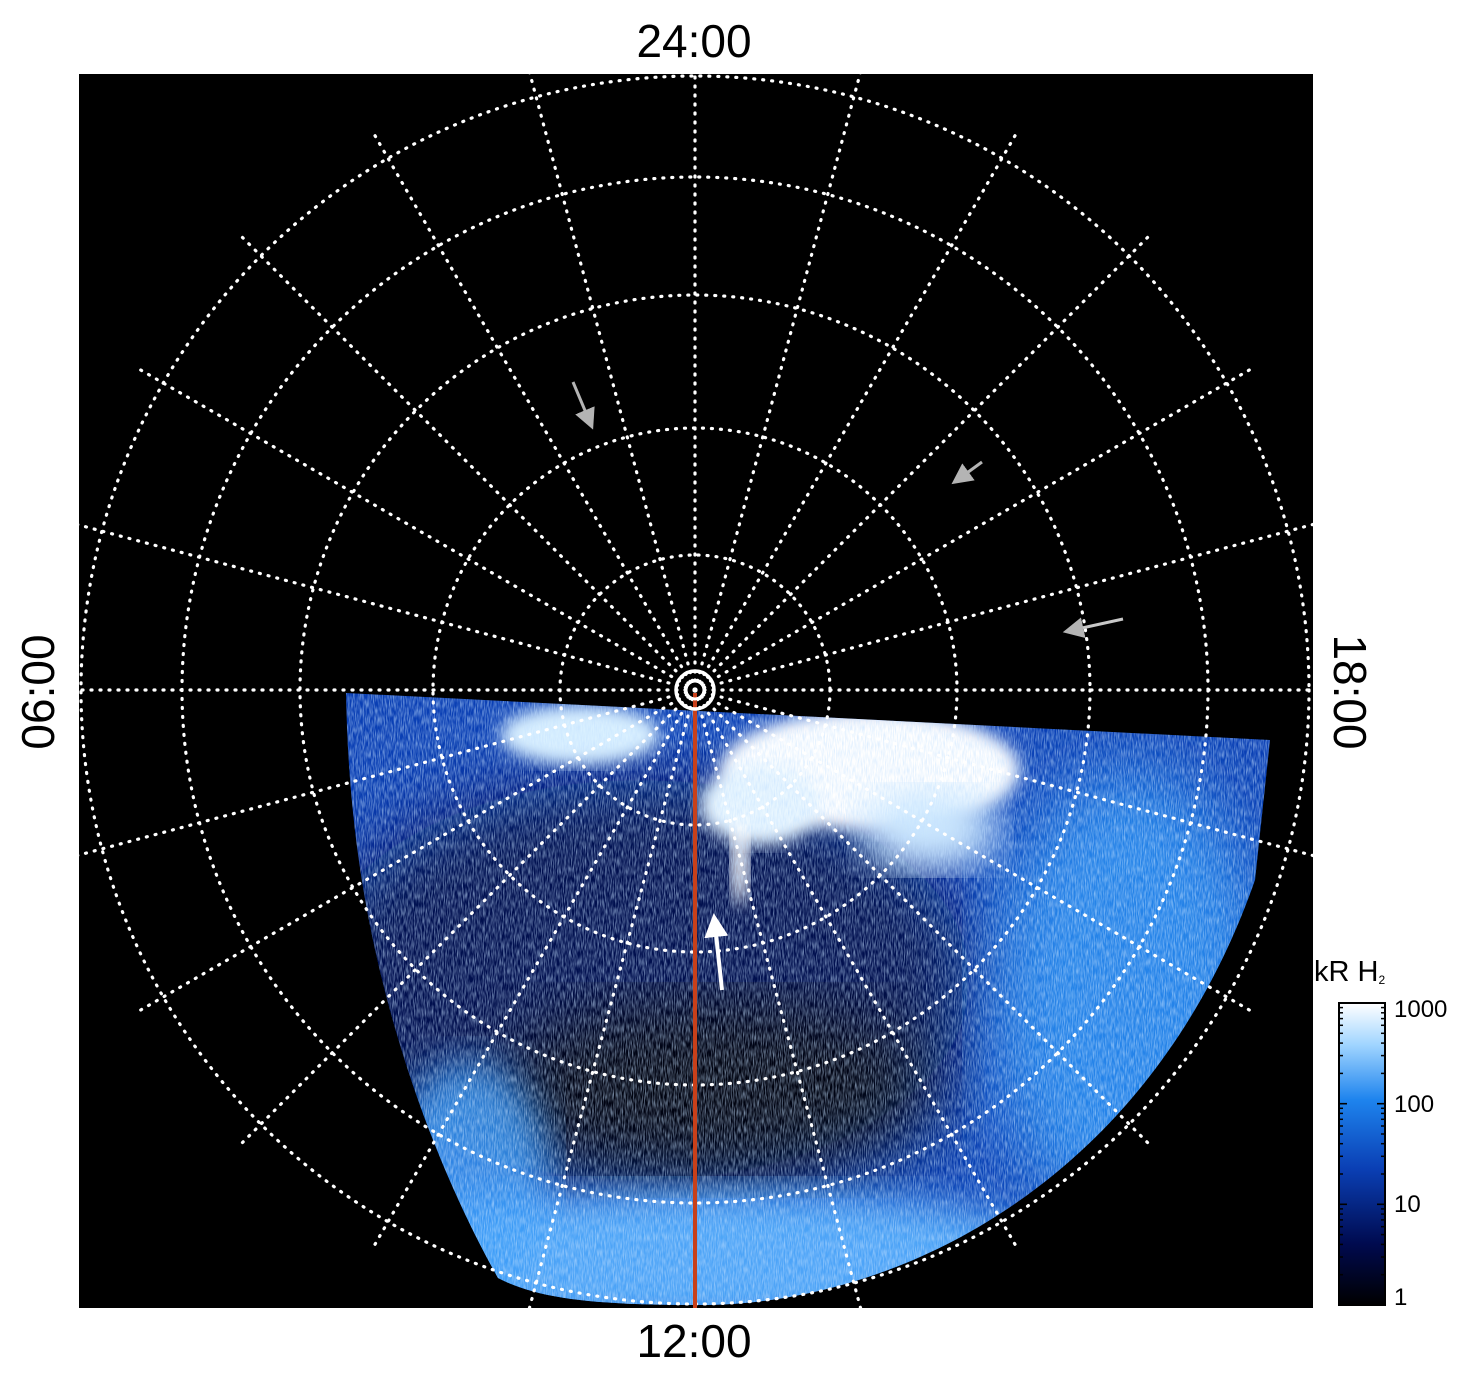 Image resolution: width=1480 pixels, height=1384 pixels. Describe the element at coordinates (694, 1341) in the screenshot. I see `axis-label-bottom: 12:00` at that location.